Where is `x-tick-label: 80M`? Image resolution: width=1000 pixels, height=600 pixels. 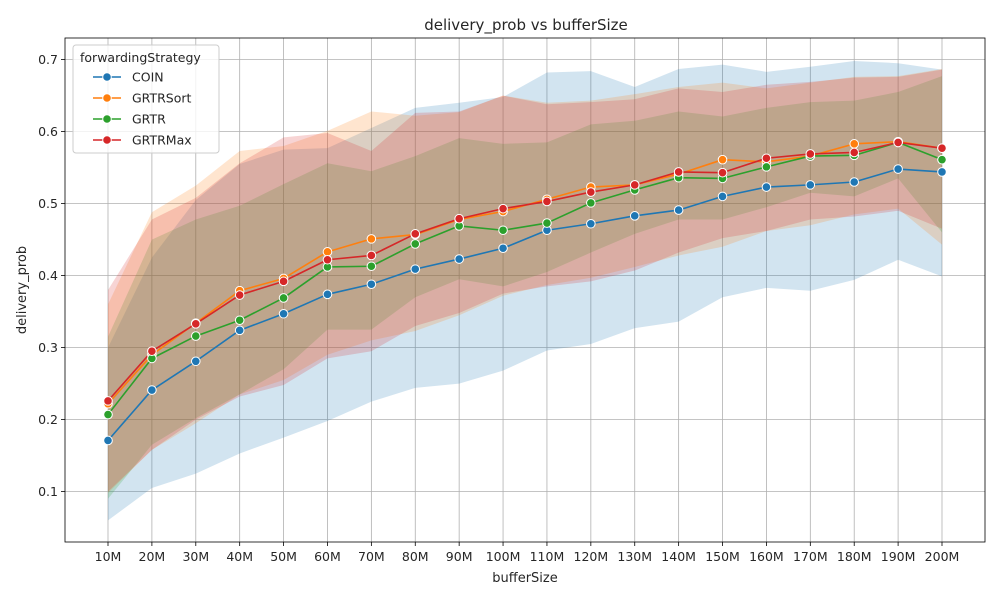 x-tick-label: 80M is located at coordinates (415, 556).